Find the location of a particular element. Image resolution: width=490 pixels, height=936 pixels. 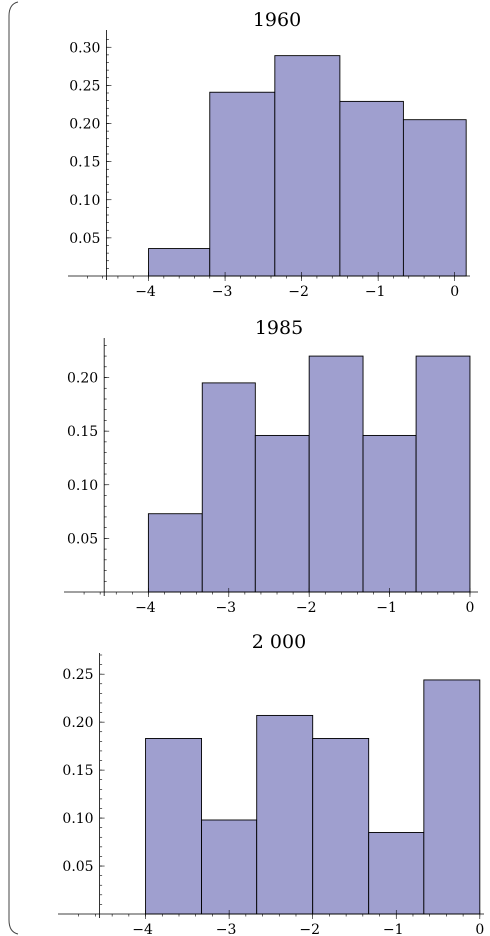

y-tick-label: 0.30 is located at coordinates (84, 48).